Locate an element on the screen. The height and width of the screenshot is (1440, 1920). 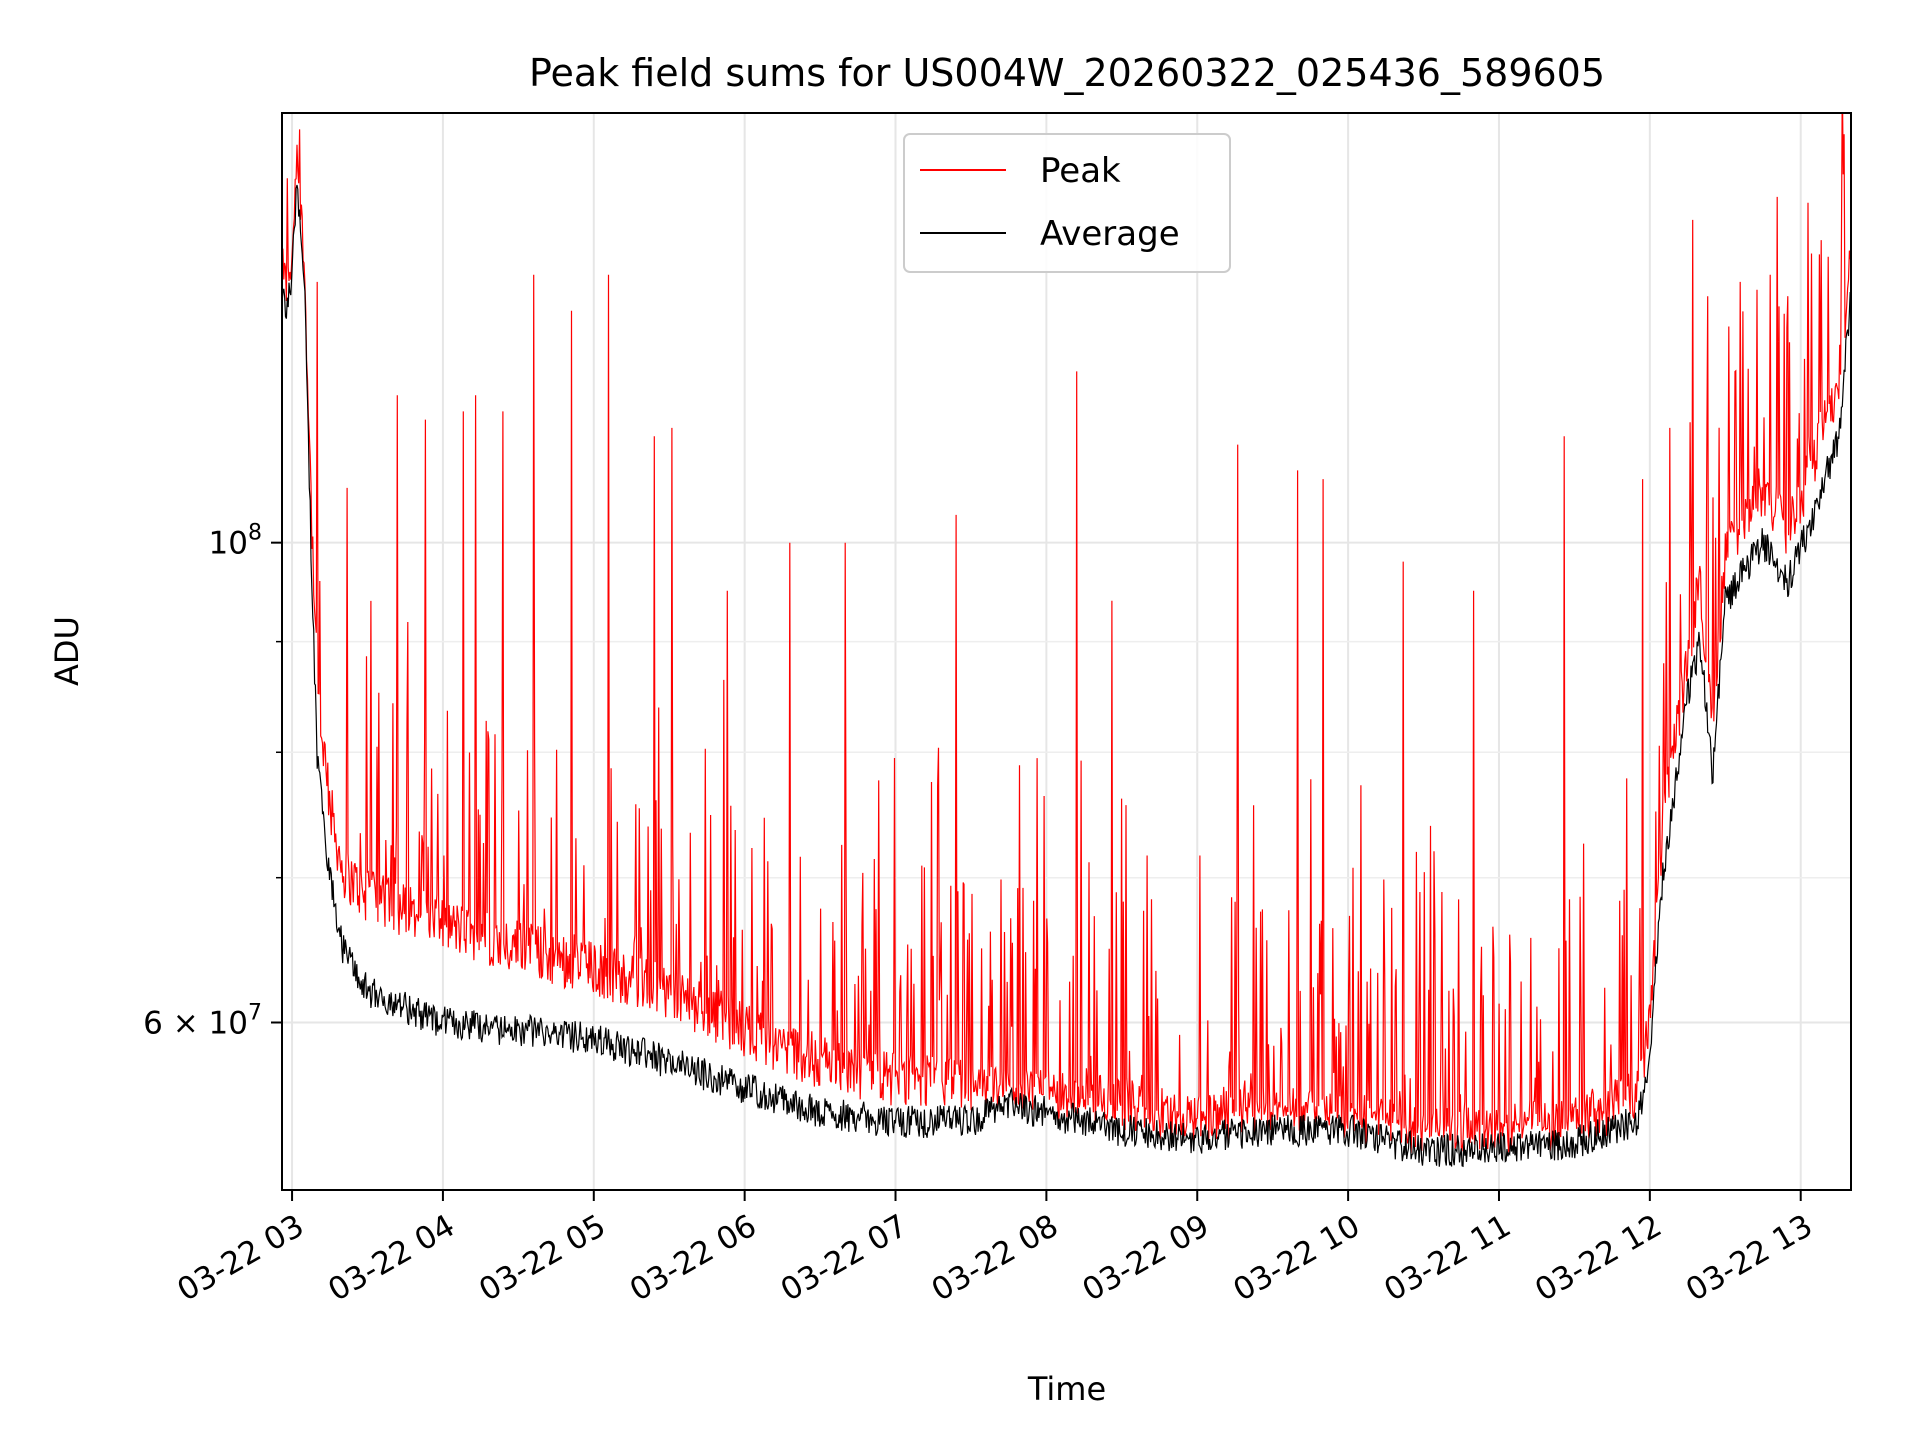
legend-label-peak: Peak is located at coordinates (1080, 171).